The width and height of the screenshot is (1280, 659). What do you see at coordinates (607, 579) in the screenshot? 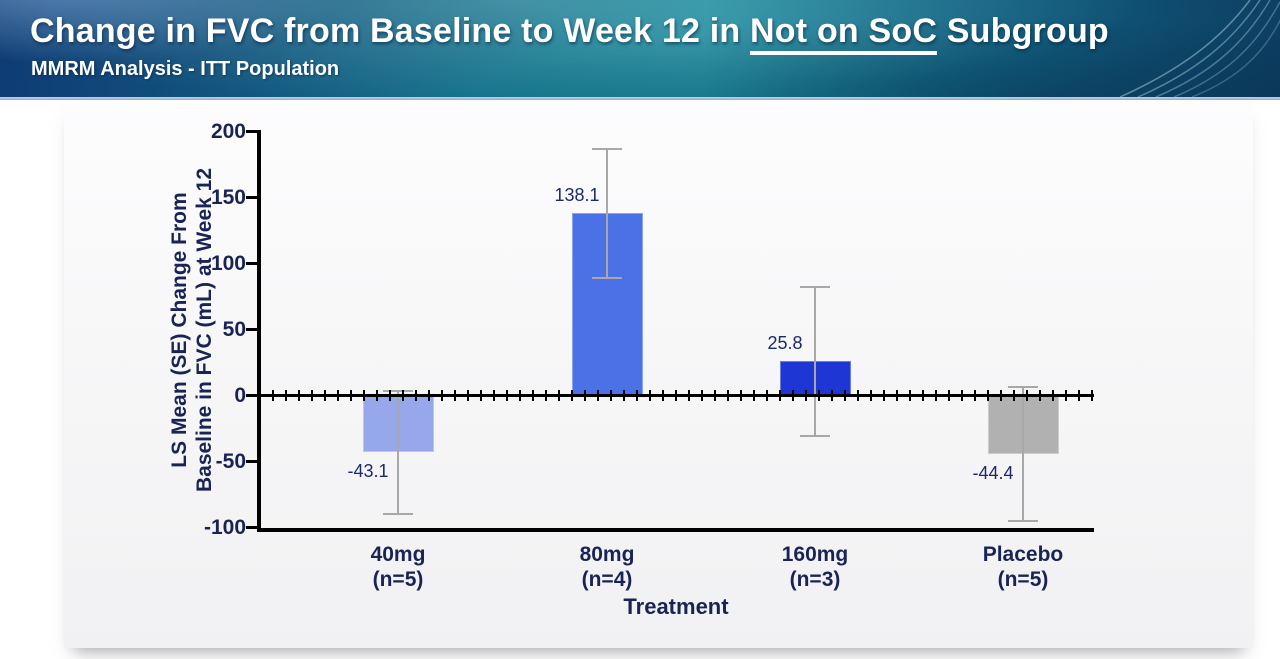
I see `category-n-label: (n=4)` at bounding box center [607, 579].